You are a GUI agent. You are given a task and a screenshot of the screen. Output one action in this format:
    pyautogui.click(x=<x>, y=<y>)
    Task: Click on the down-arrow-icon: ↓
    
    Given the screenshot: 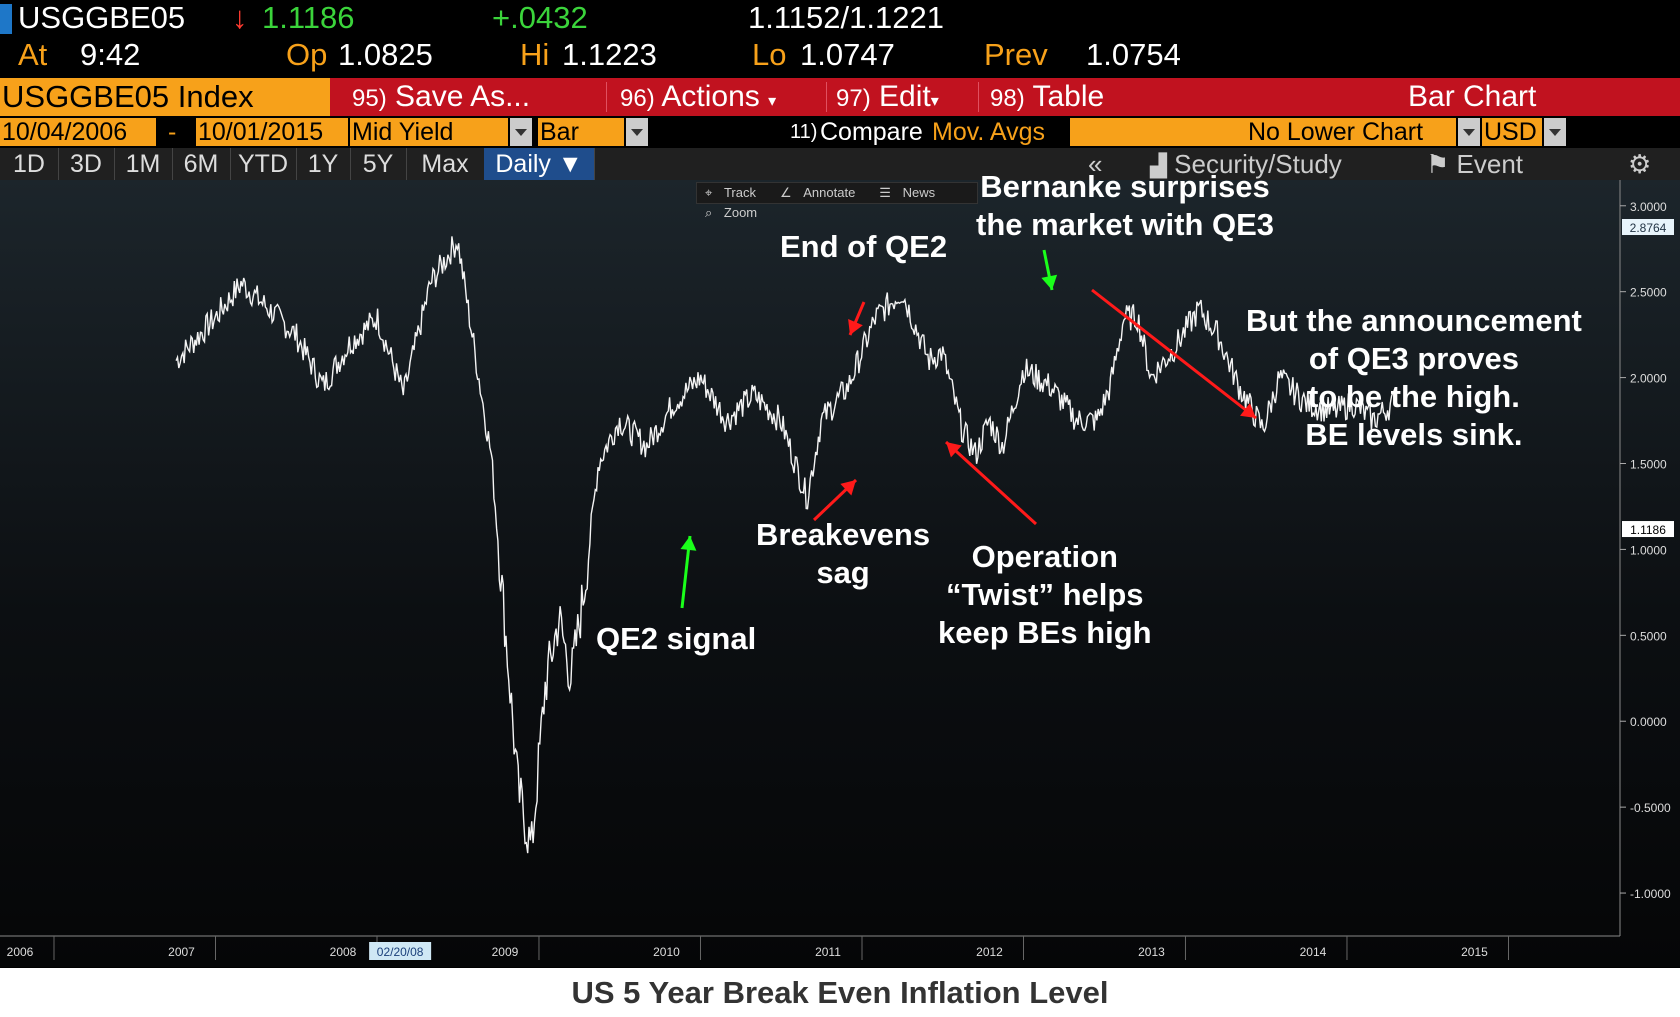 What is the action you would take?
    pyautogui.click(x=240, y=17)
    